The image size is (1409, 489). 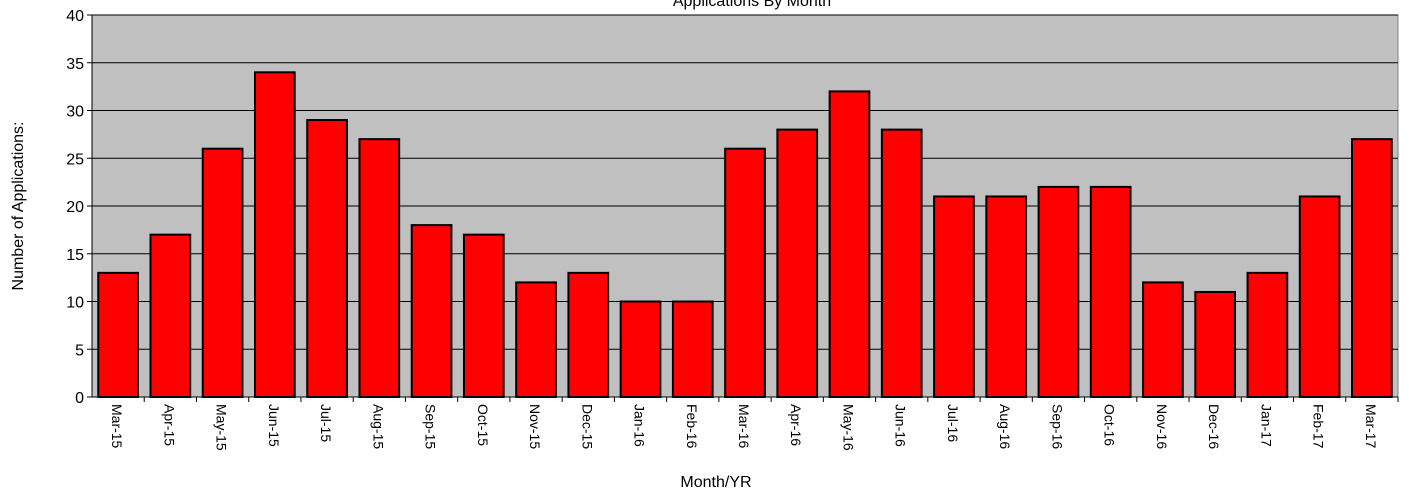 I want to click on y-axis-ticks: 0 5 10 15 20 25 30 35 40, so click(x=79, y=207).